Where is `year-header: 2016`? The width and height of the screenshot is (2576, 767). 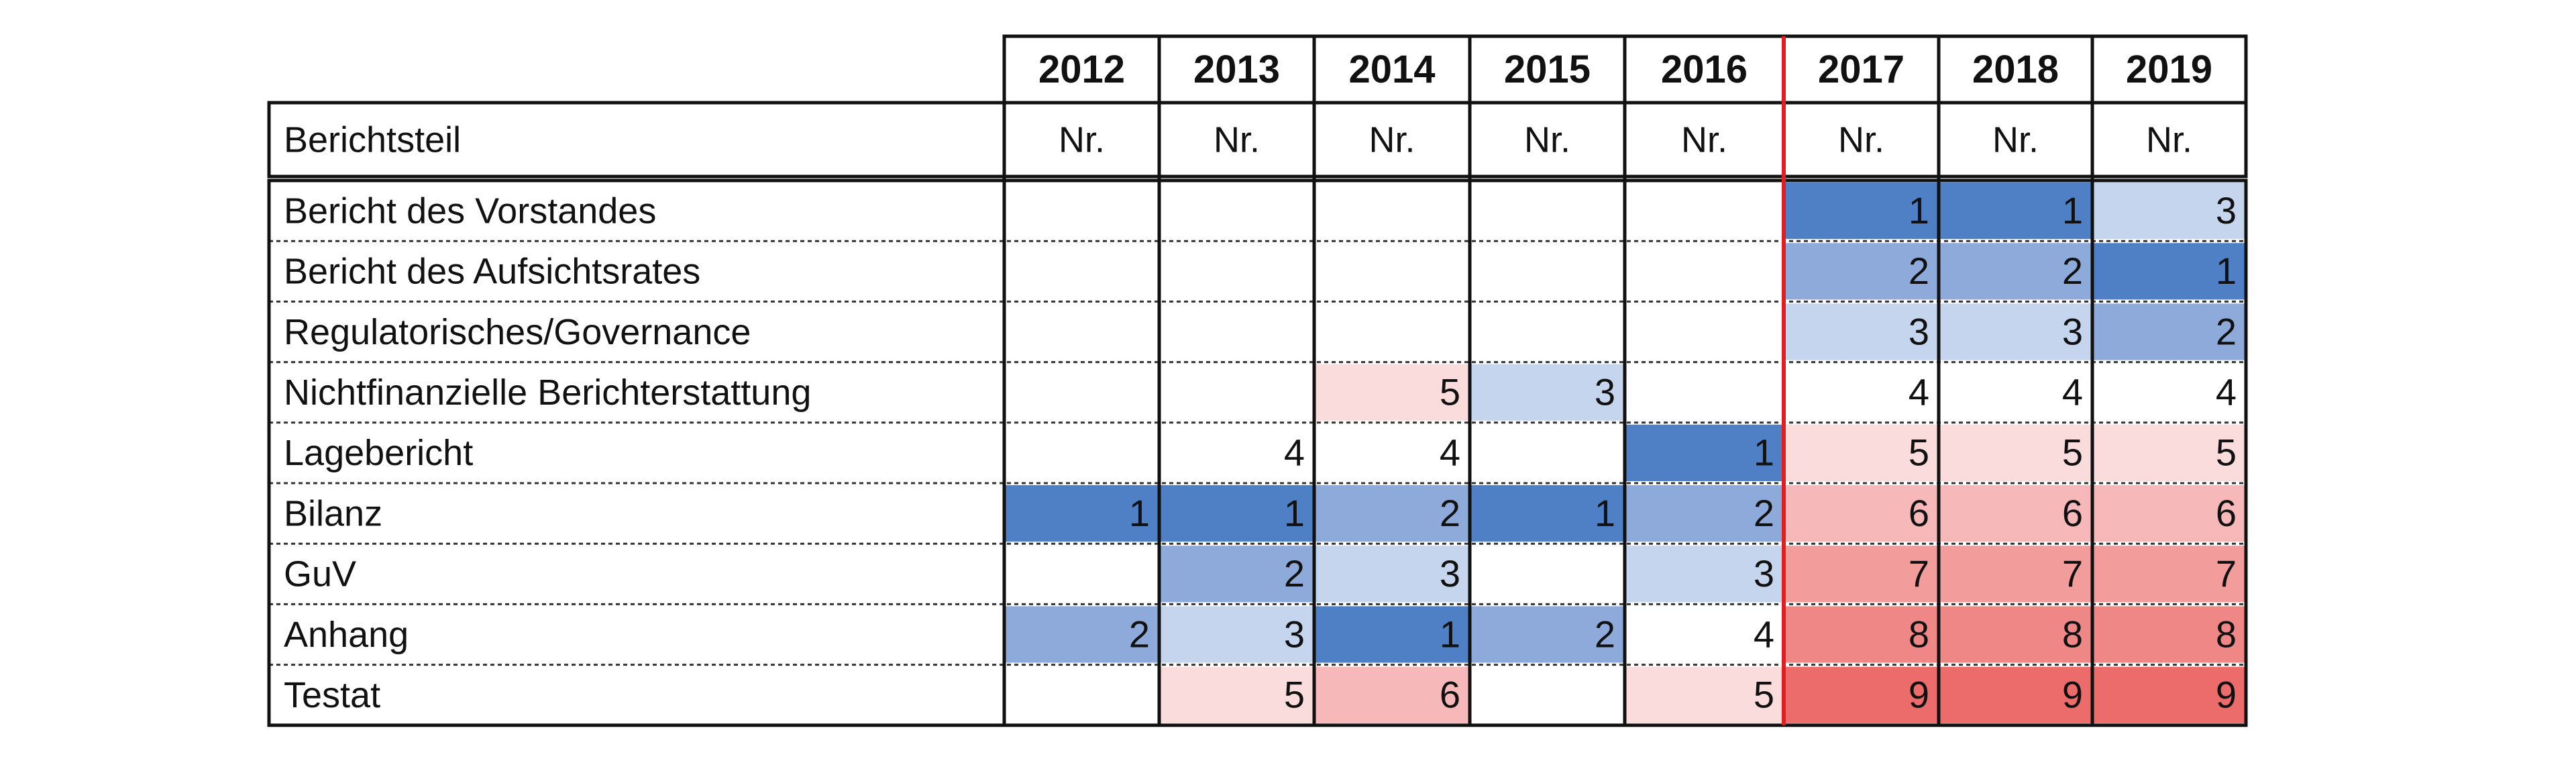
year-header: 2016 is located at coordinates (1704, 69).